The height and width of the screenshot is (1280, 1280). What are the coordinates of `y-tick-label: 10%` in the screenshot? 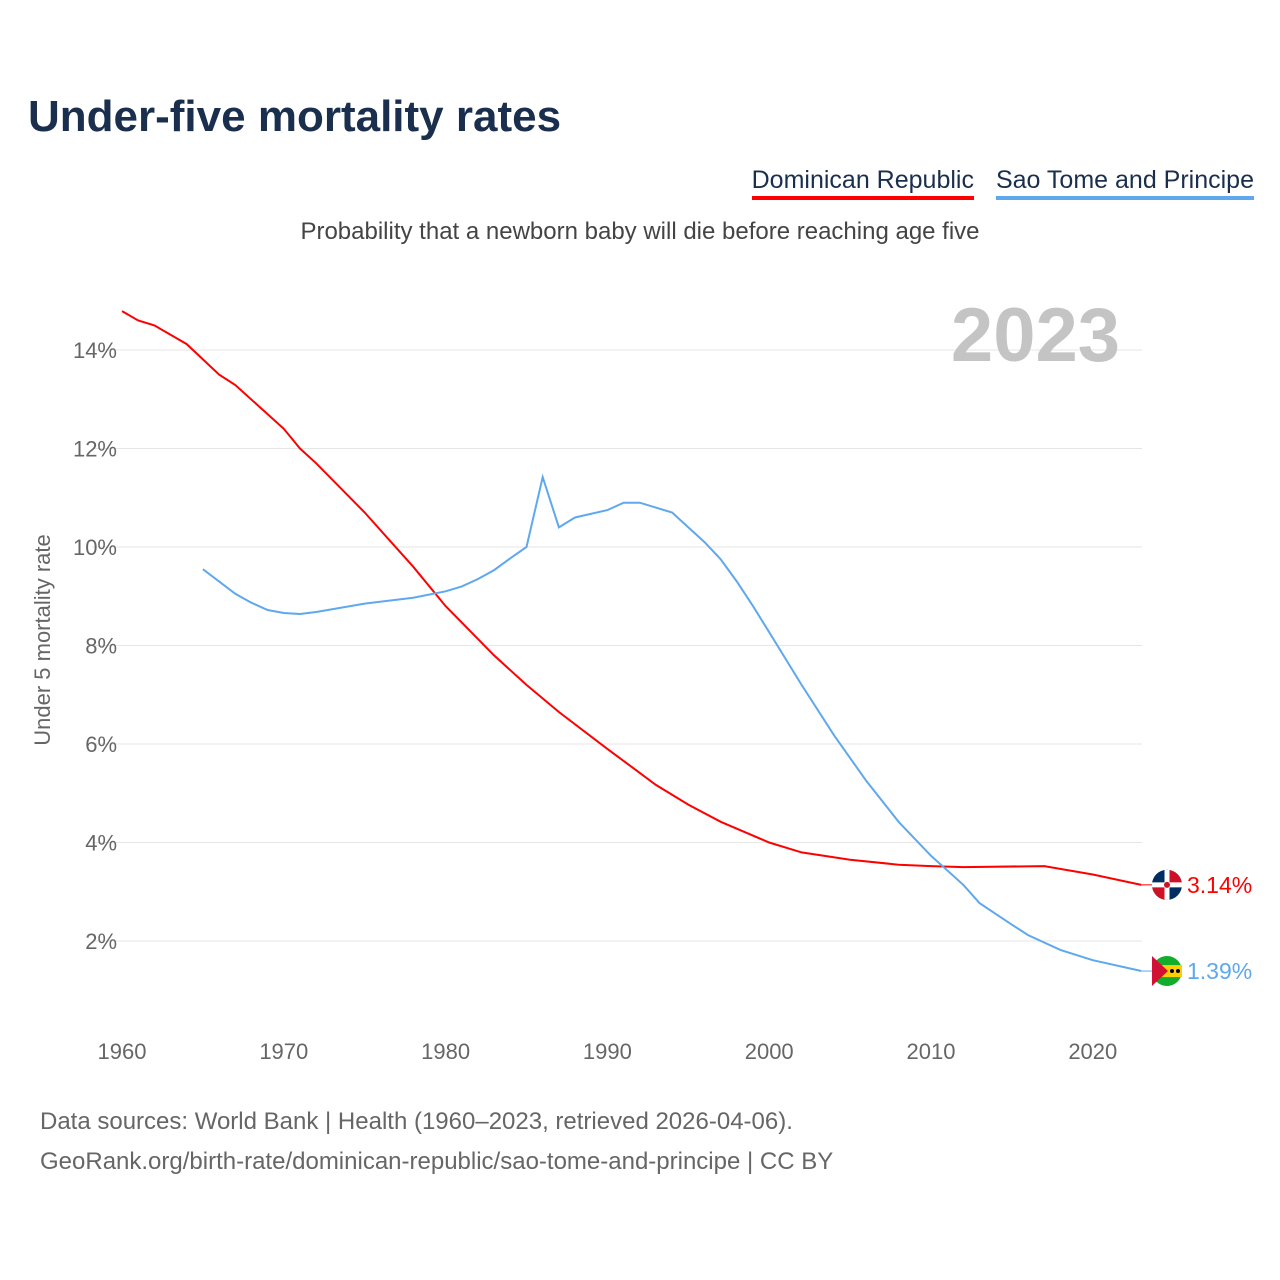 It's located at (95, 547).